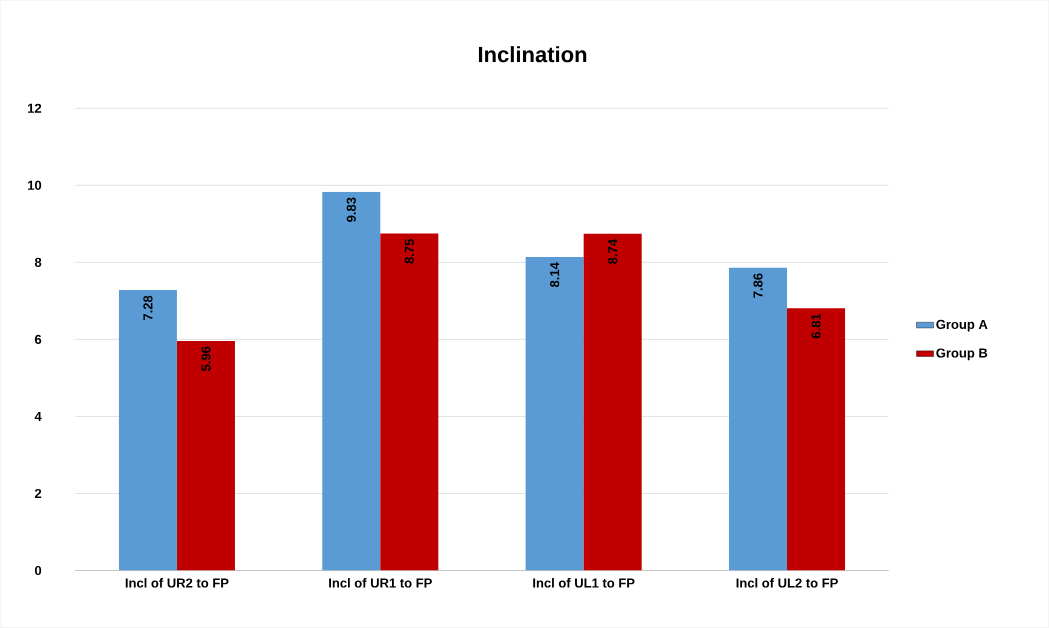  What do you see at coordinates (816, 326) in the screenshot?
I see `data-label: 6.81` at bounding box center [816, 326].